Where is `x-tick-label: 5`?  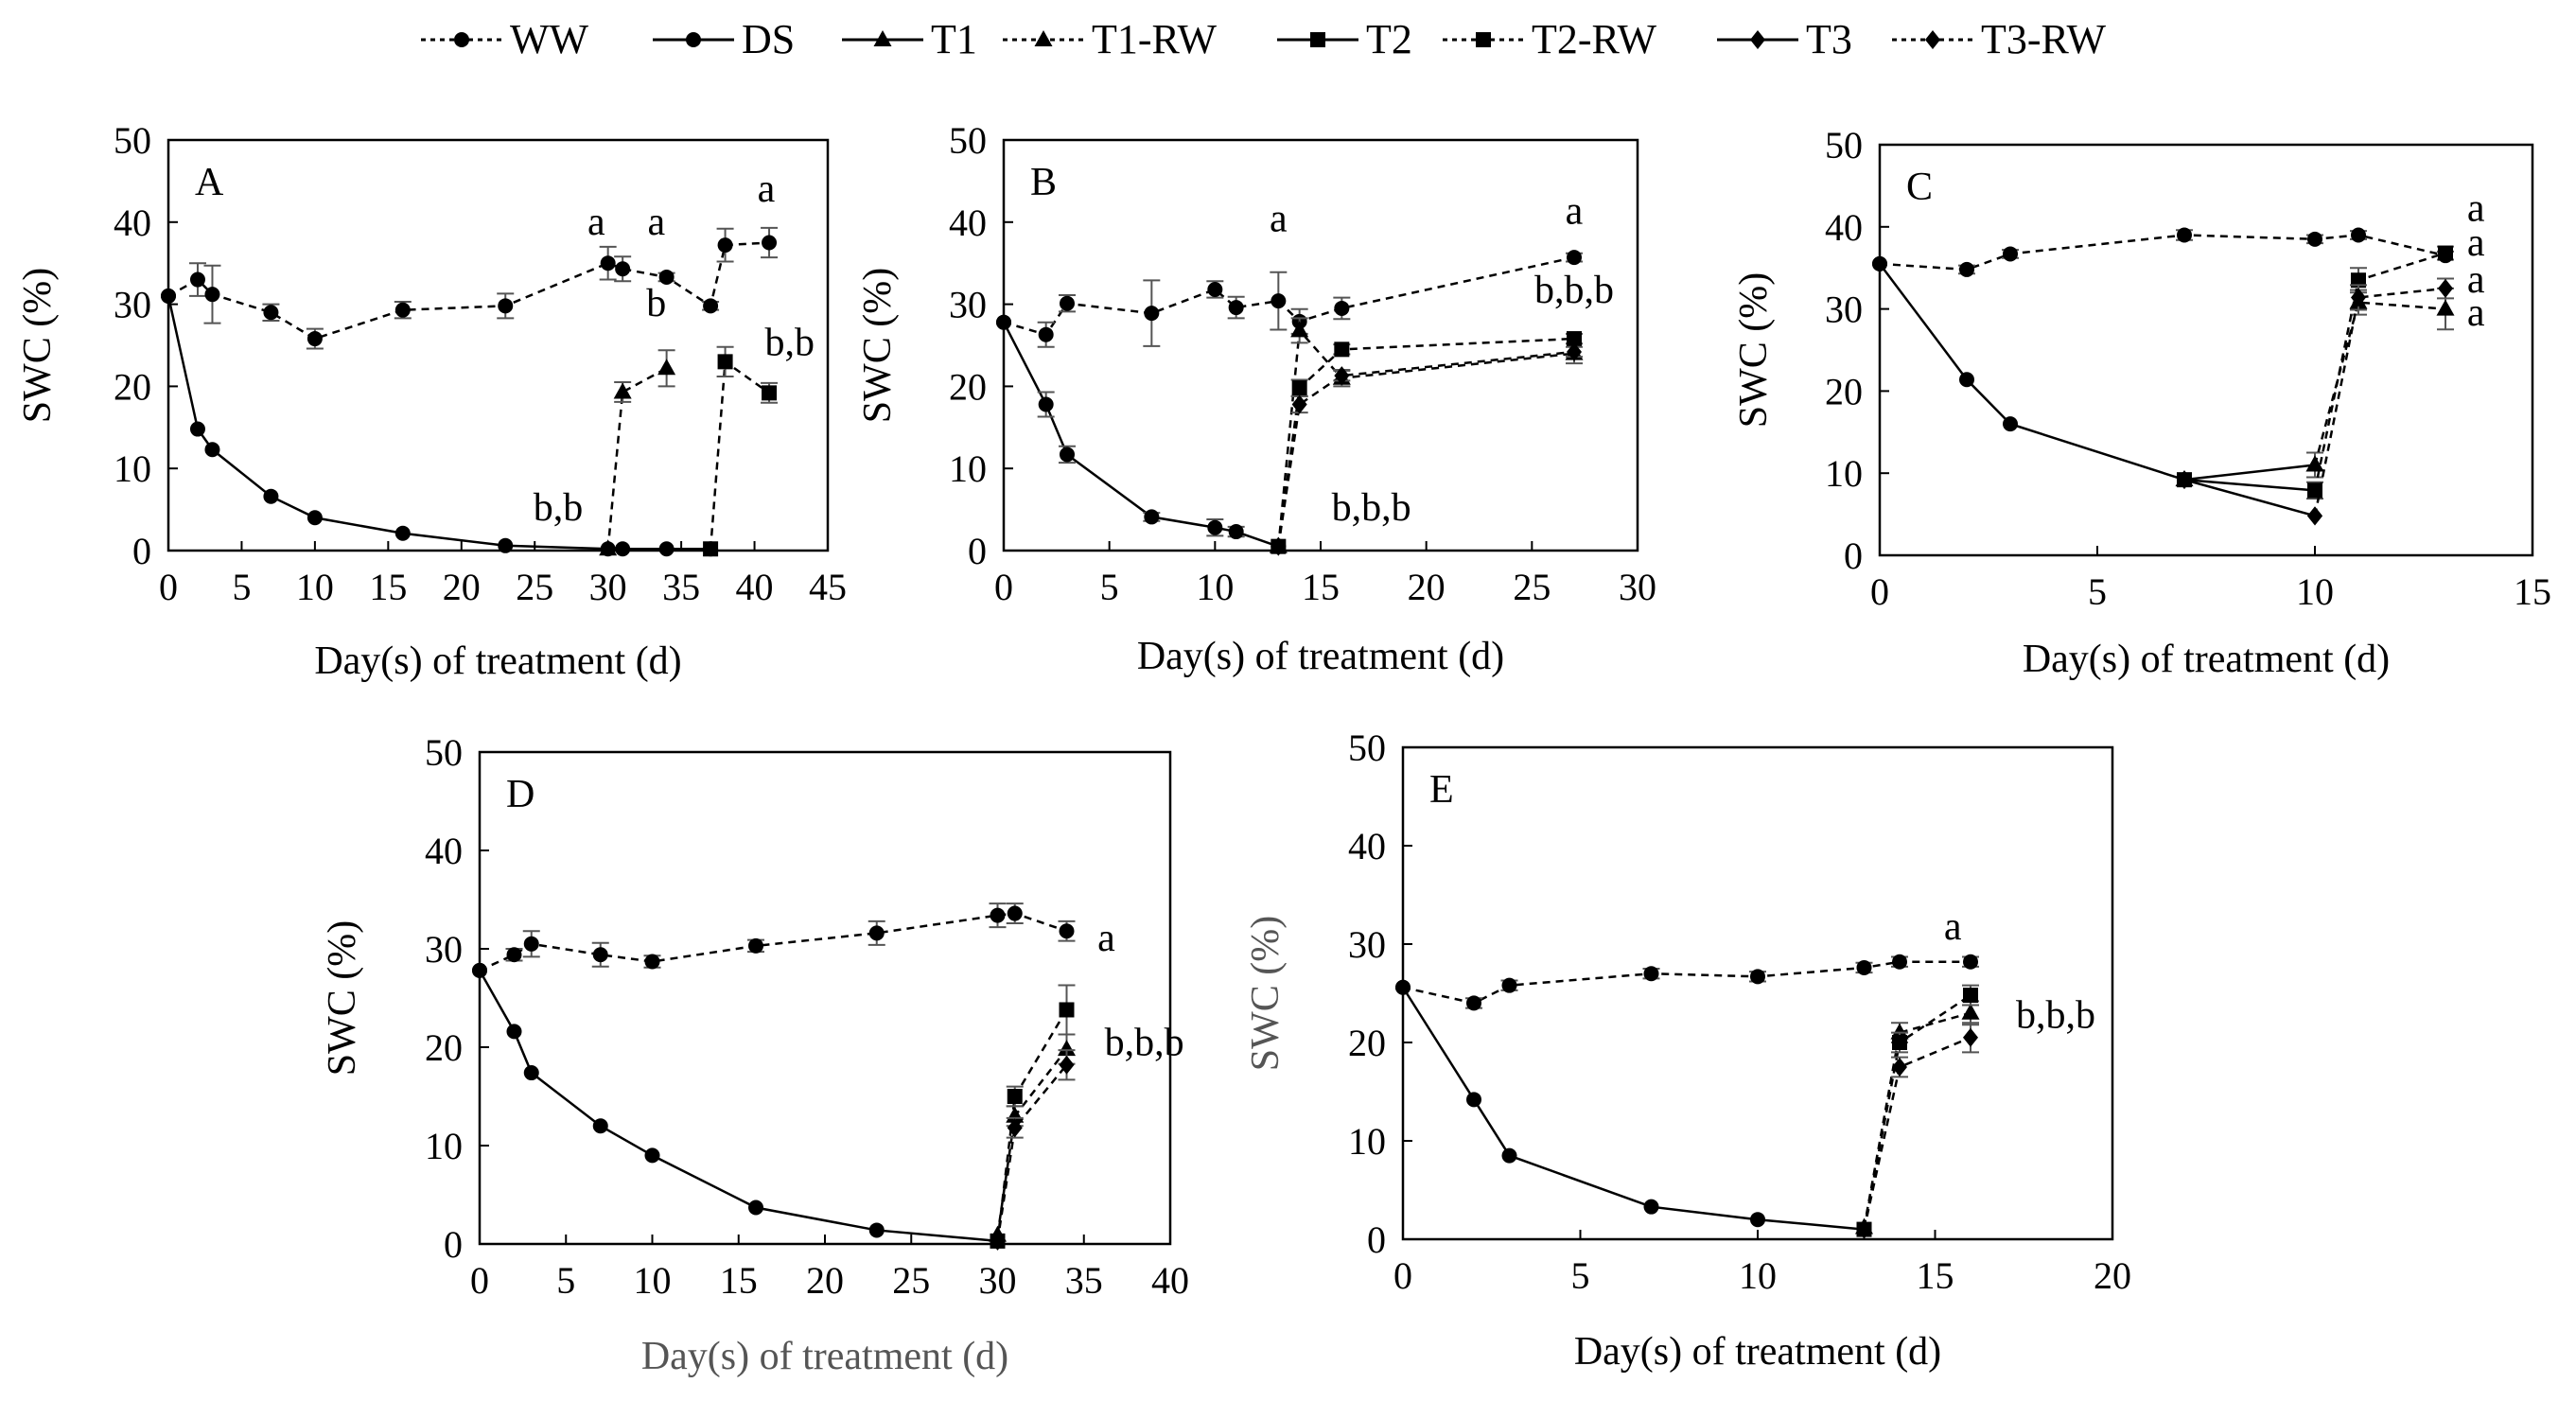
x-tick-label: 5 is located at coordinates (242, 587).